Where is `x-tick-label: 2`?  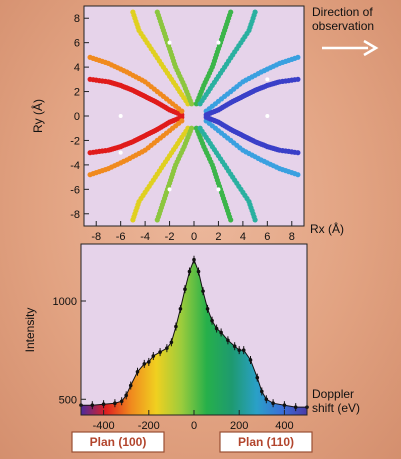 x-tick-label: 2 is located at coordinates (218, 237).